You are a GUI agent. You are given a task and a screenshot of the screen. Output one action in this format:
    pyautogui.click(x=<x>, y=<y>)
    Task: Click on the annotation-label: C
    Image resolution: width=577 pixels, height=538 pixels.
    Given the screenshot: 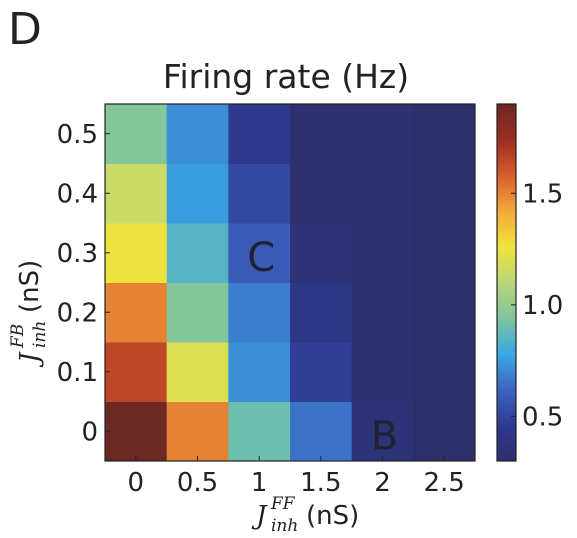 What is the action you would take?
    pyautogui.click(x=261, y=258)
    